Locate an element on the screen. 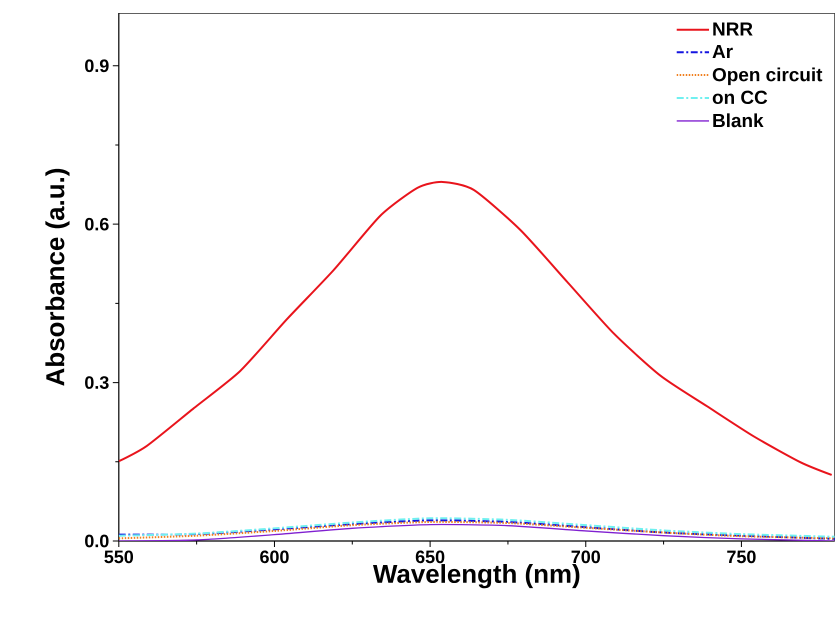 This screenshot has width=836, height=628. legend-label: Blank is located at coordinates (738, 120).